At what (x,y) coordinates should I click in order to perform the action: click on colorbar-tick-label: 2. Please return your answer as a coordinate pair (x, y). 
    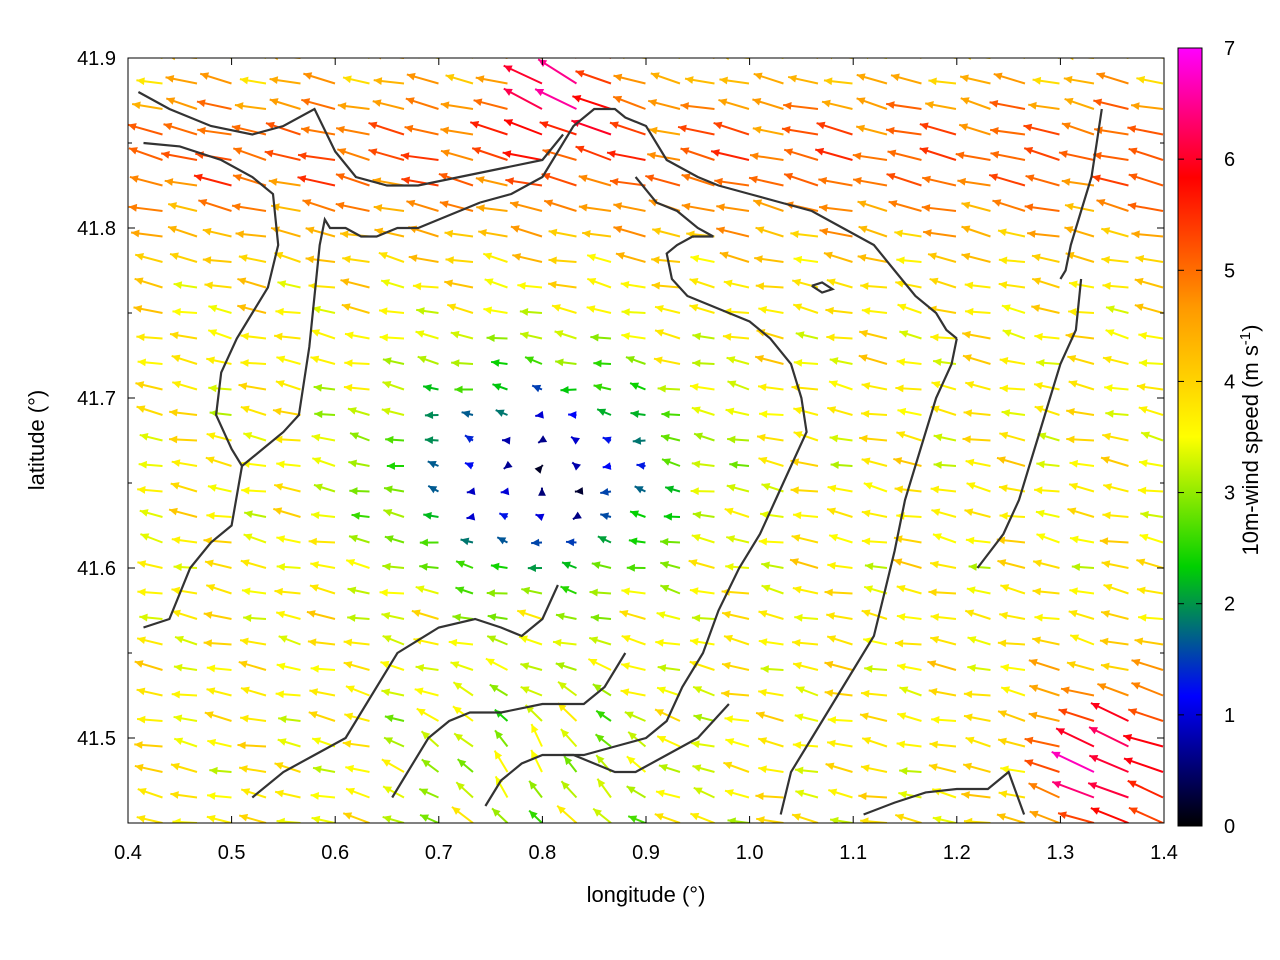
    Looking at the image, I should click on (1229, 605).